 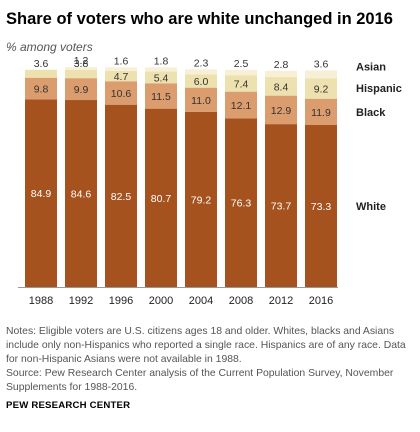 I want to click on bar-asian-2012, so click(x=281, y=74).